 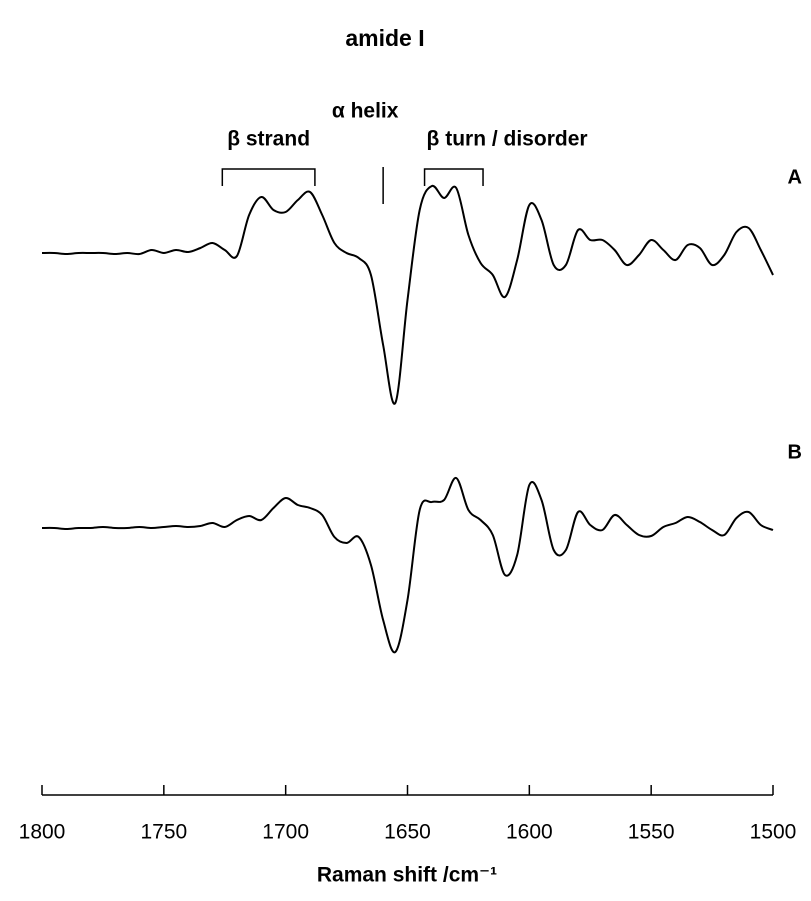 What do you see at coordinates (507, 139) in the screenshot?
I see `annotation: β turn / disorder` at bounding box center [507, 139].